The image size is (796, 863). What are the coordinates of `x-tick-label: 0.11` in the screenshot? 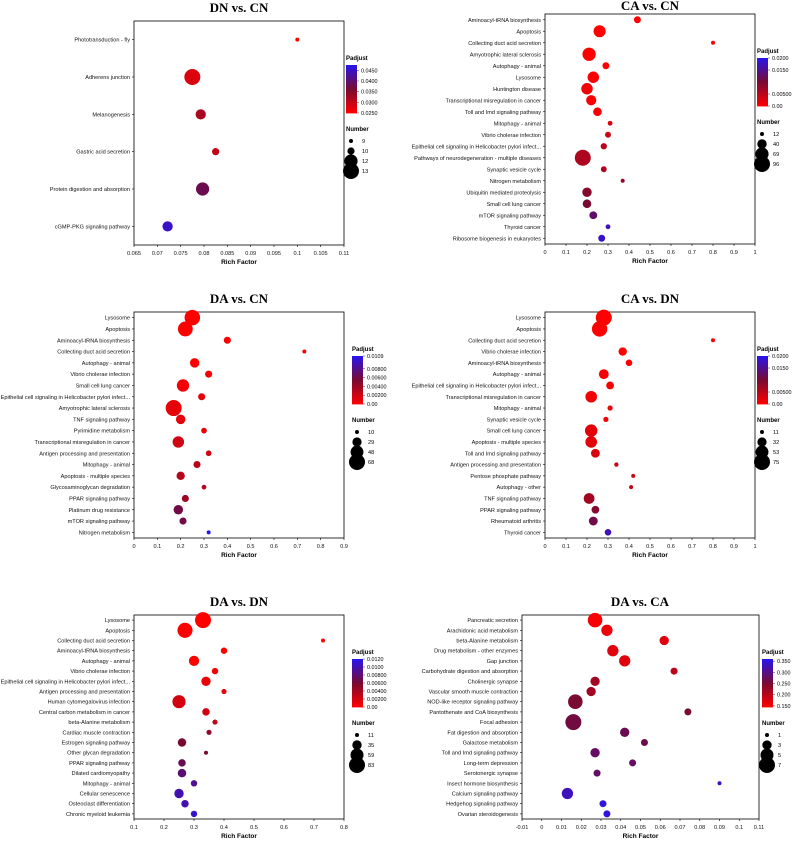 It's located at (759, 828).